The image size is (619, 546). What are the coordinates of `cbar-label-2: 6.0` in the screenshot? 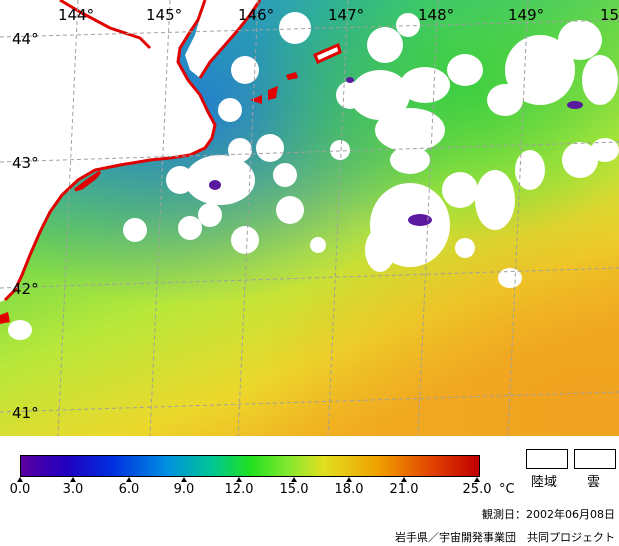 It's located at (129, 489).